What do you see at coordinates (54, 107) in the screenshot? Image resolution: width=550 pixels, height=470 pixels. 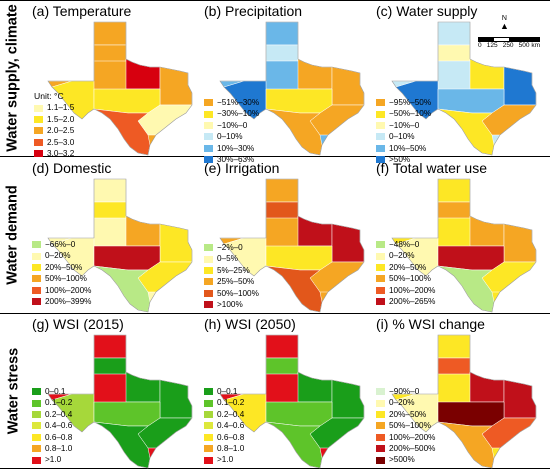 I see `legend-item: 1.1–1.5` at bounding box center [54, 107].